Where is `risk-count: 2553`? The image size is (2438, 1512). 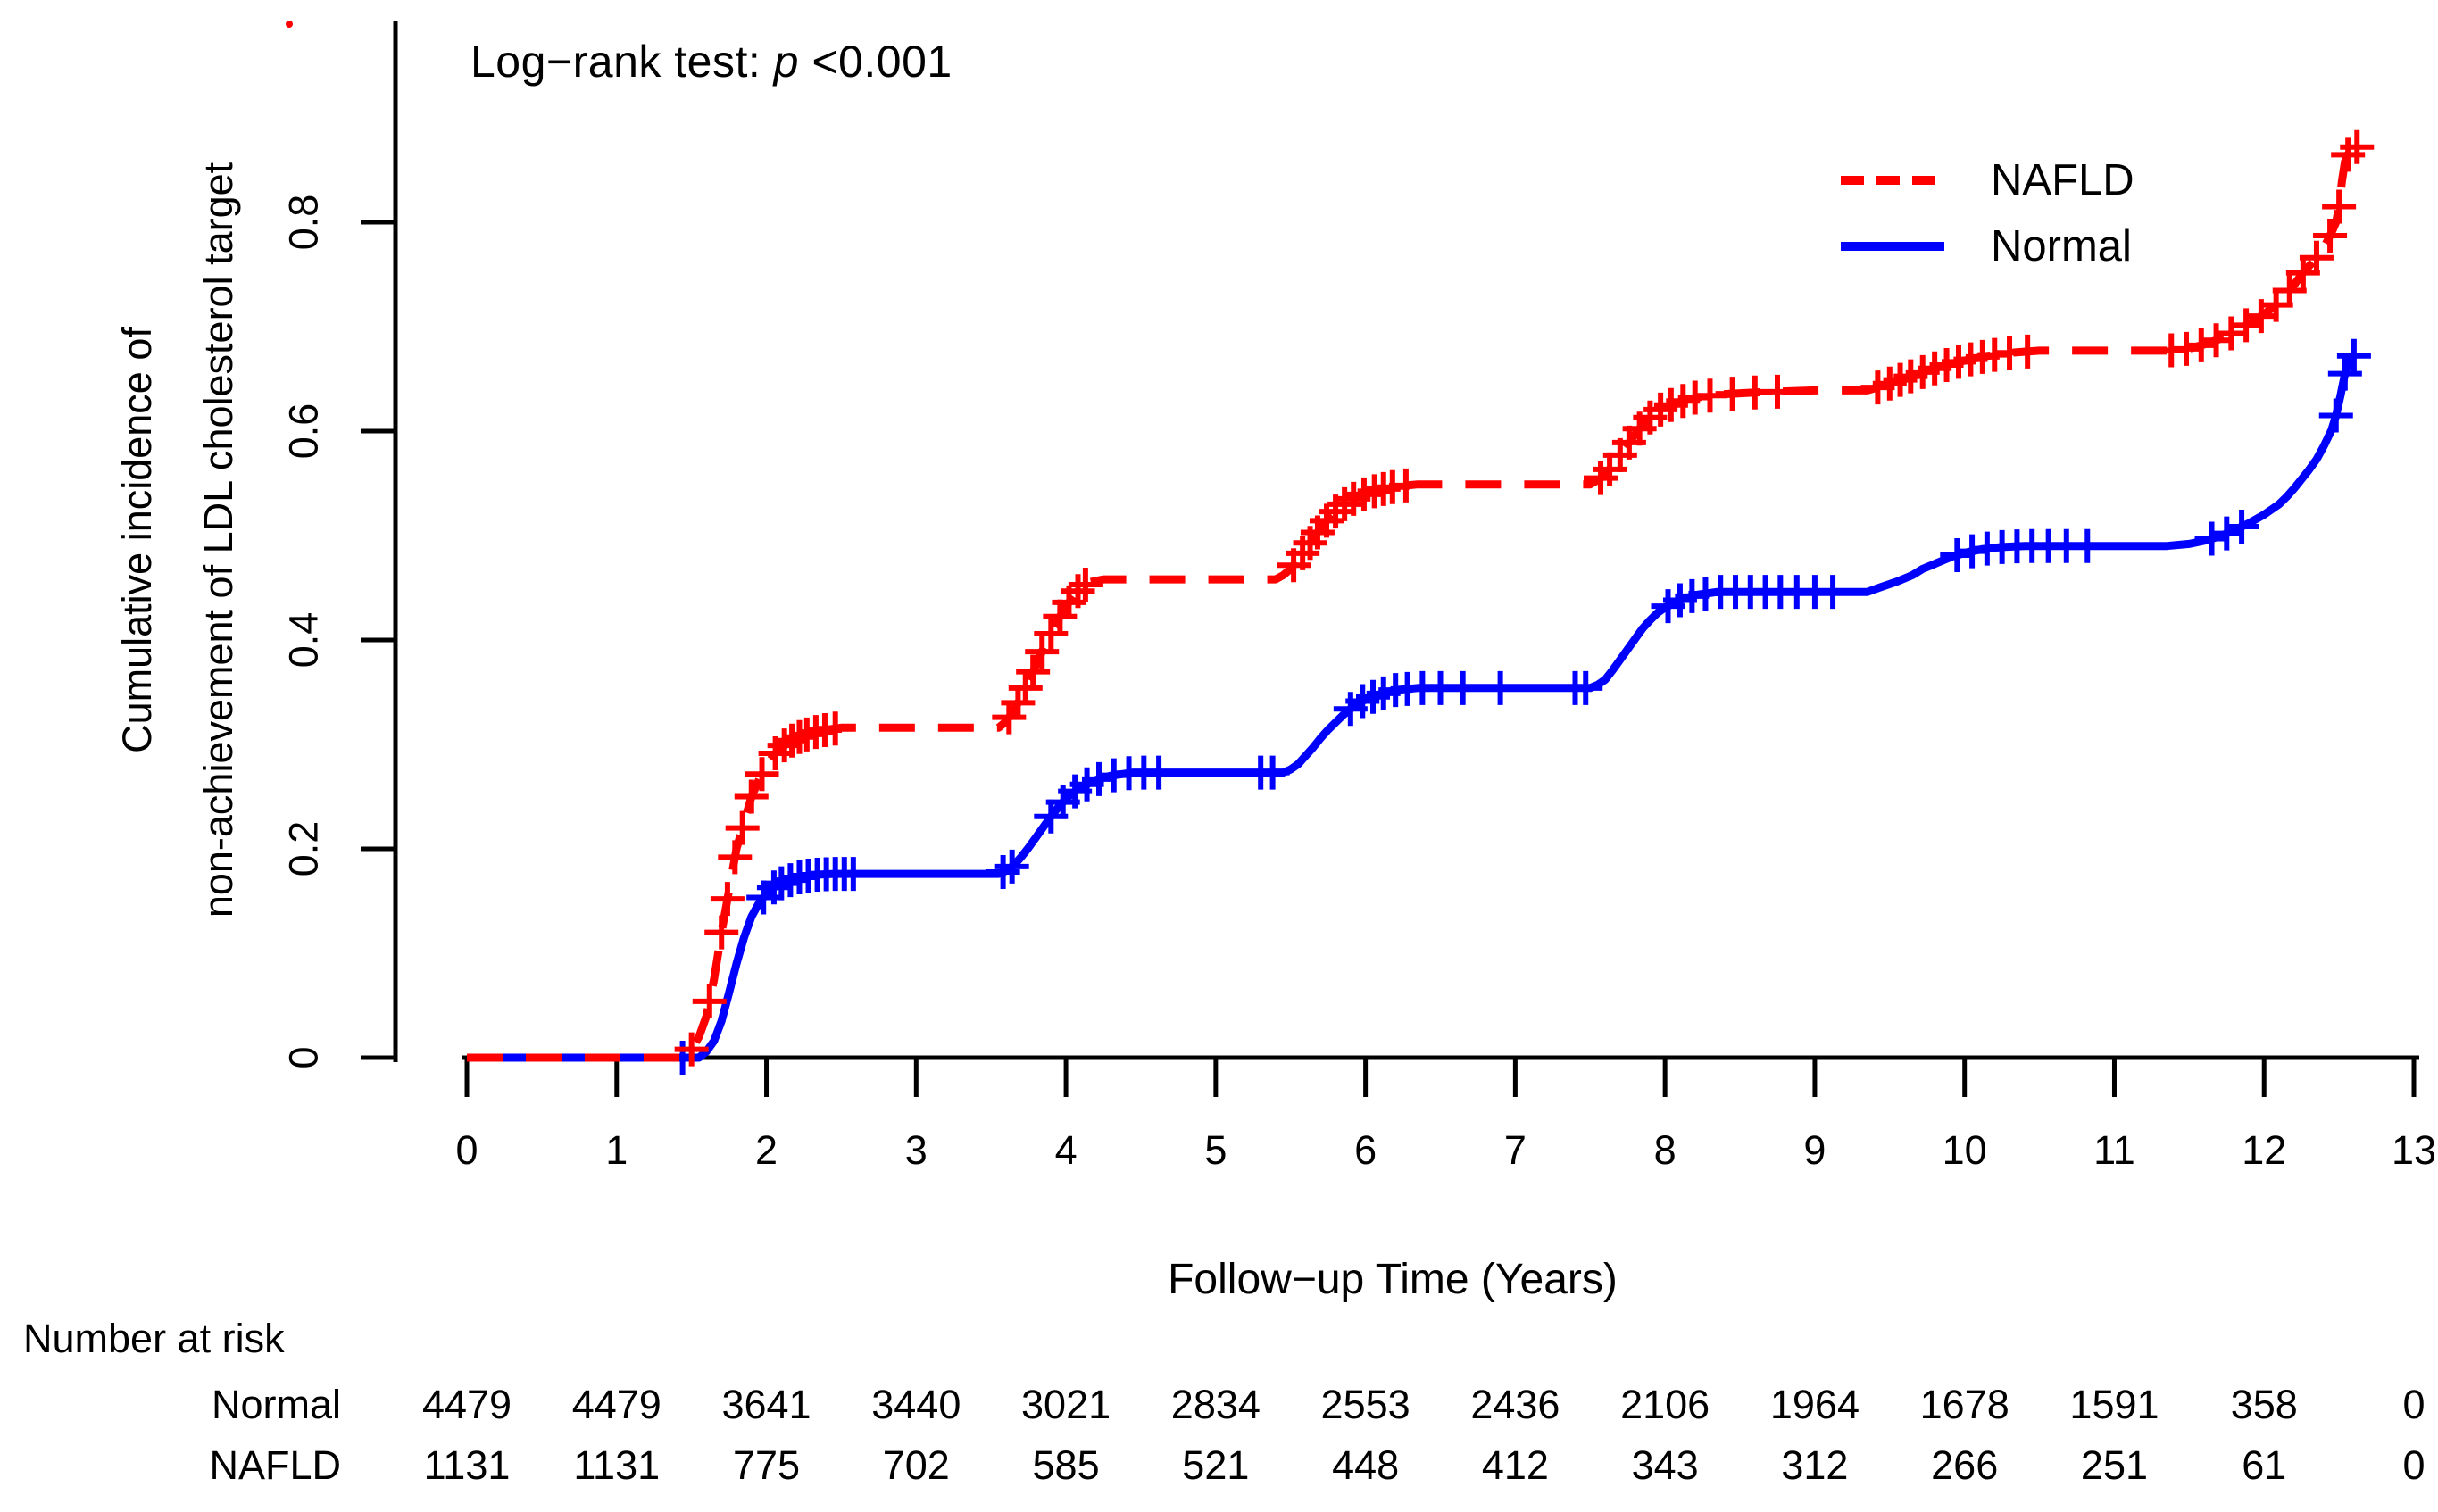 risk-count: 2553 is located at coordinates (1365, 1404).